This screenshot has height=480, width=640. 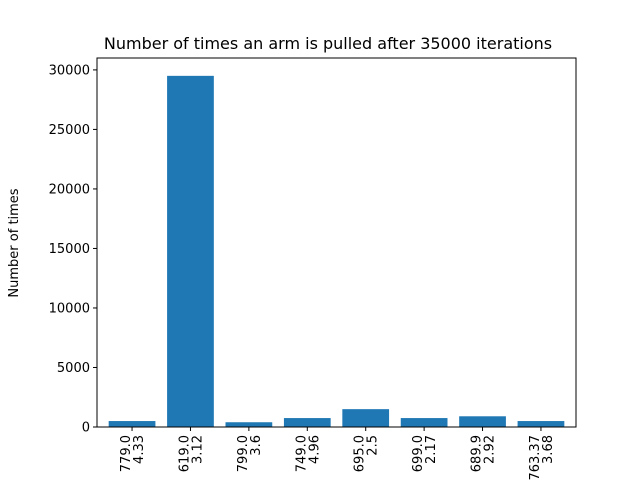 What do you see at coordinates (69, 70) in the screenshot?
I see `y-tick-label: 30000` at bounding box center [69, 70].